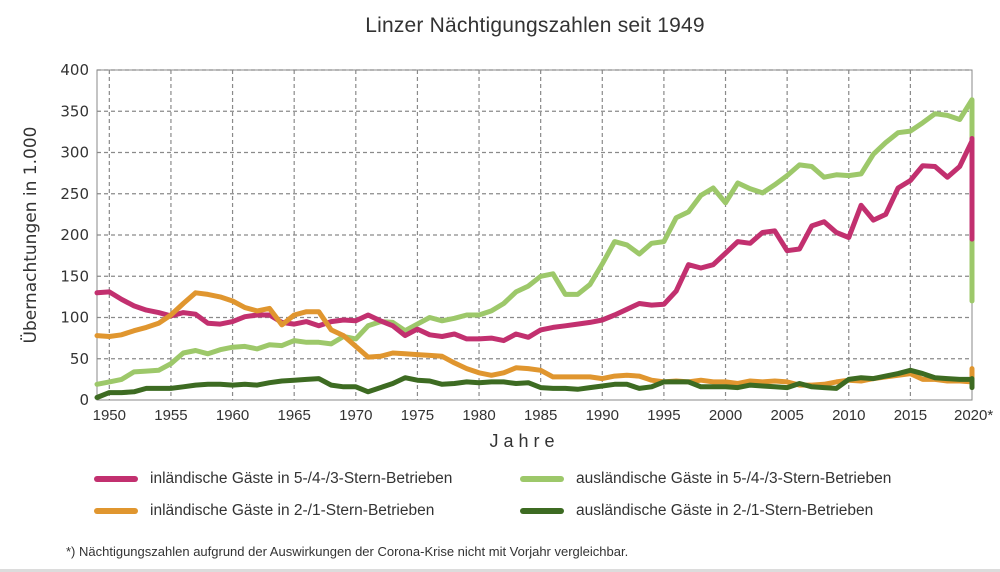 Image resolution: width=1000 pixels, height=572 pixels. I want to click on y-tick-label: 250, so click(74, 194).